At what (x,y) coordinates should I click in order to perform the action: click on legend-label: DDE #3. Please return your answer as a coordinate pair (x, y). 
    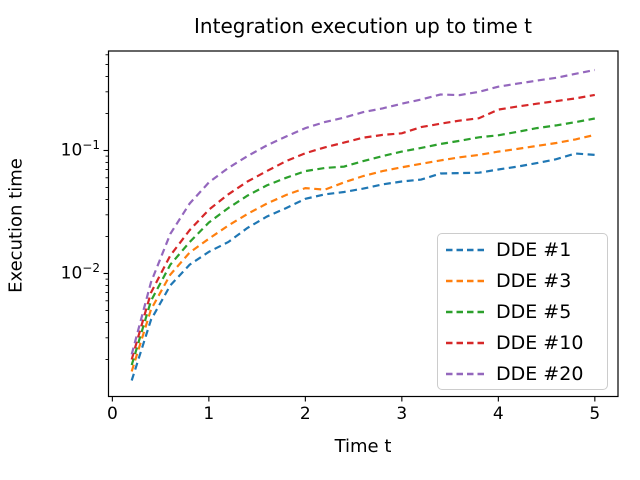
    Looking at the image, I should click on (534, 280).